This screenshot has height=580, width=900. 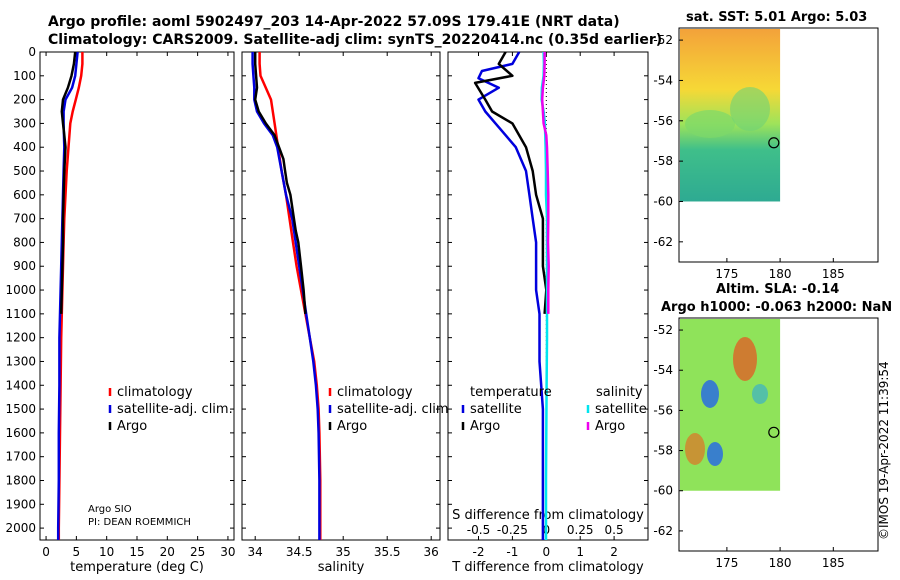 What do you see at coordinates (136, 552) in the screenshot?
I see `temperature-xtick-label: 15` at bounding box center [136, 552].